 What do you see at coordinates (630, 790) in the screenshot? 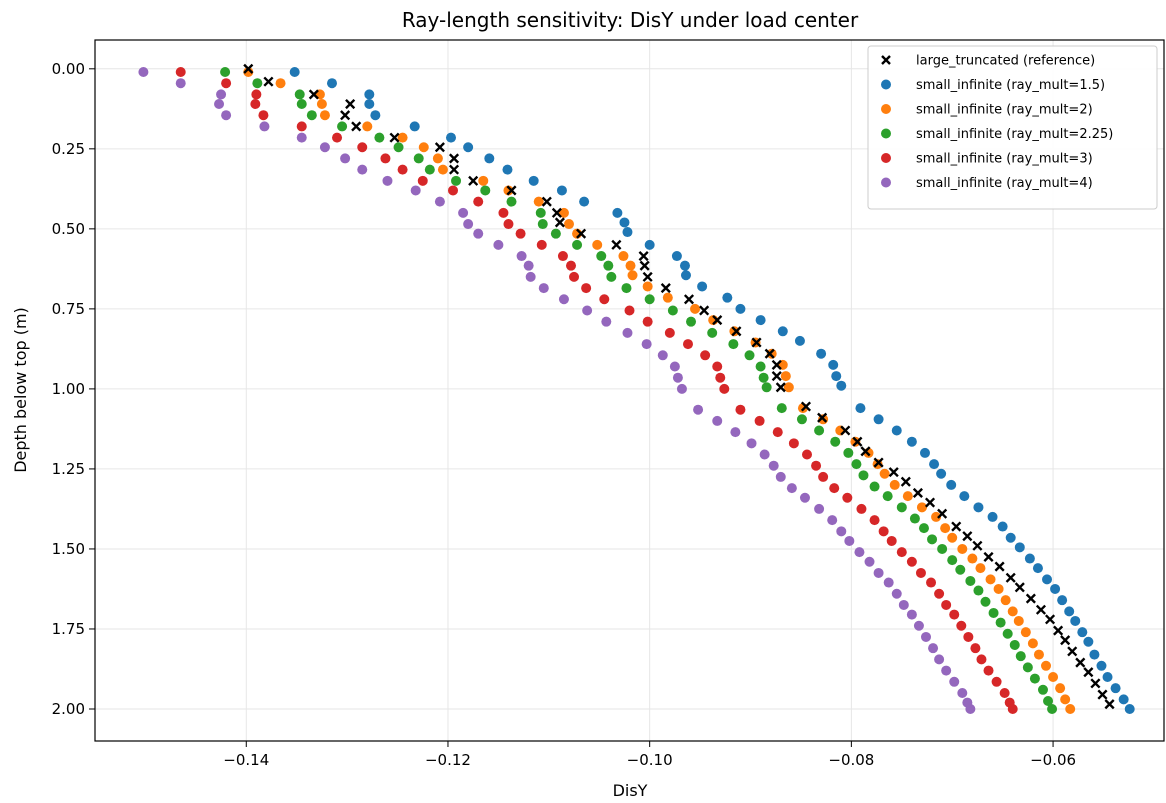
I see `x-axis-title: DisY` at bounding box center [630, 790].